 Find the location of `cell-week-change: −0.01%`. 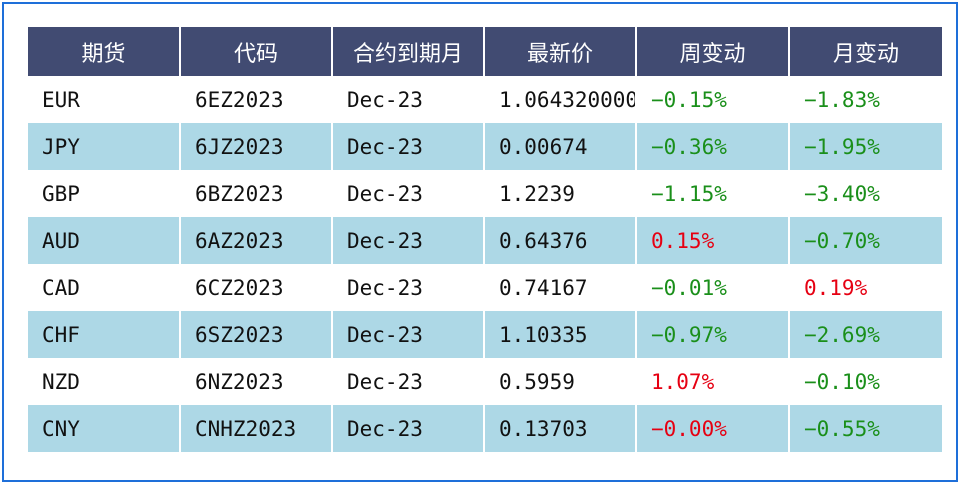

cell-week-change: −0.01% is located at coordinates (713, 287).